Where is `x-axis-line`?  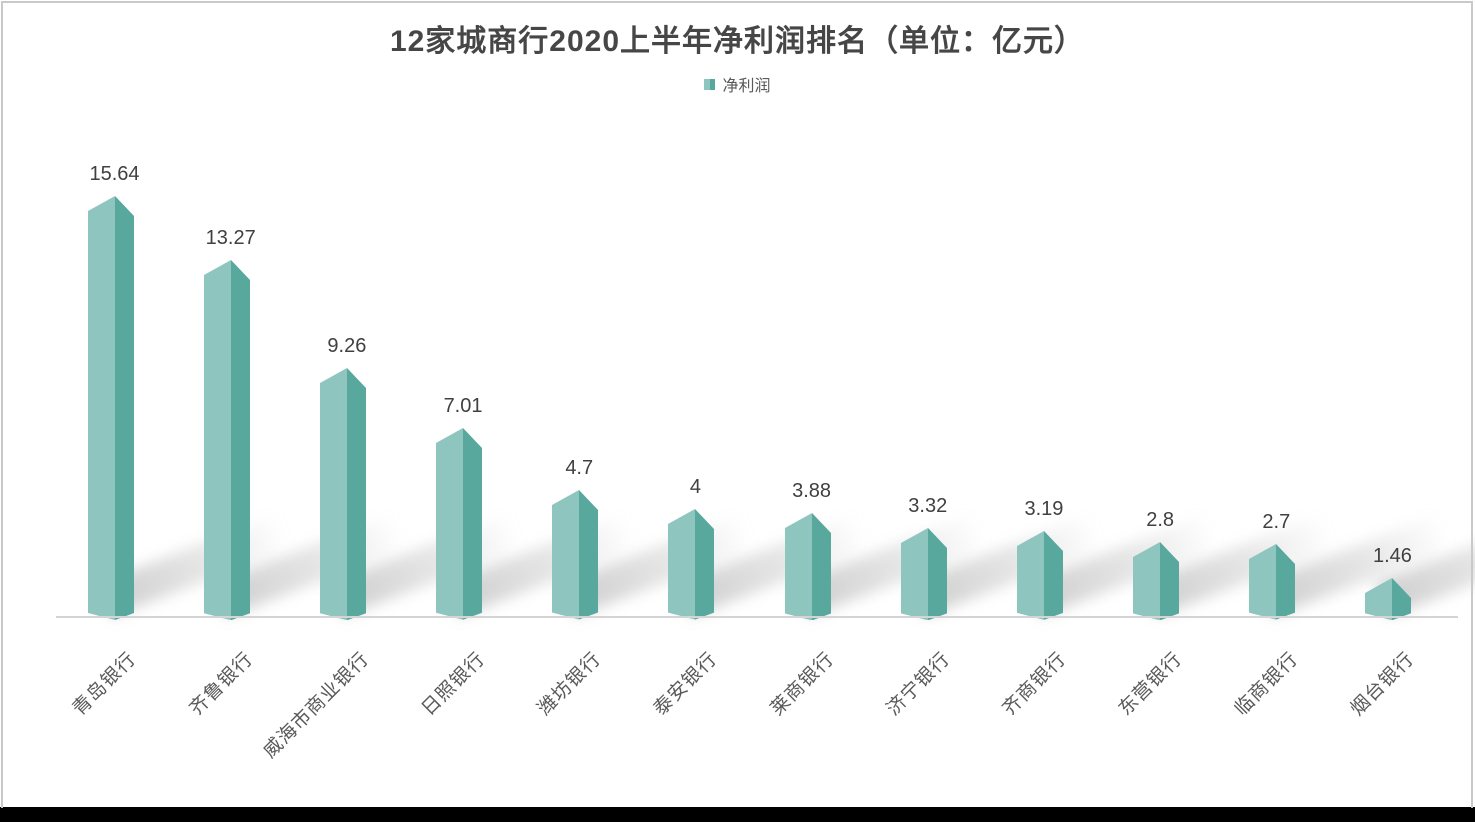 x-axis-line is located at coordinates (757, 617).